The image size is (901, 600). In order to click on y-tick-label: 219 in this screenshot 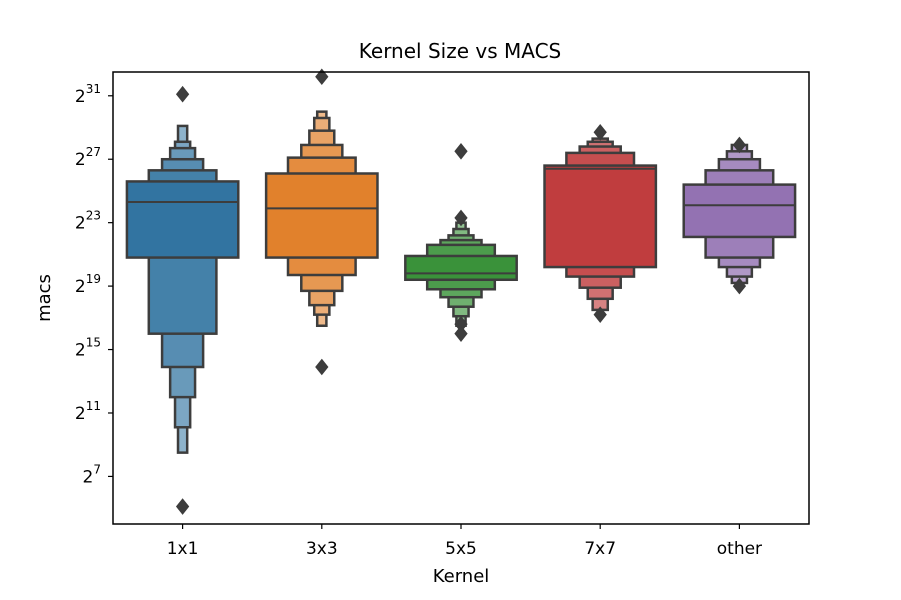, I will do `click(88, 284)`.